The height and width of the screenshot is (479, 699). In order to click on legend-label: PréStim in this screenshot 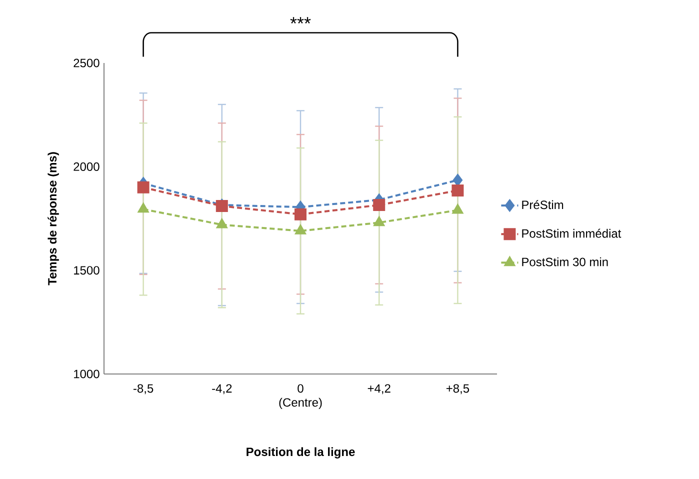, I will do `click(543, 205)`.